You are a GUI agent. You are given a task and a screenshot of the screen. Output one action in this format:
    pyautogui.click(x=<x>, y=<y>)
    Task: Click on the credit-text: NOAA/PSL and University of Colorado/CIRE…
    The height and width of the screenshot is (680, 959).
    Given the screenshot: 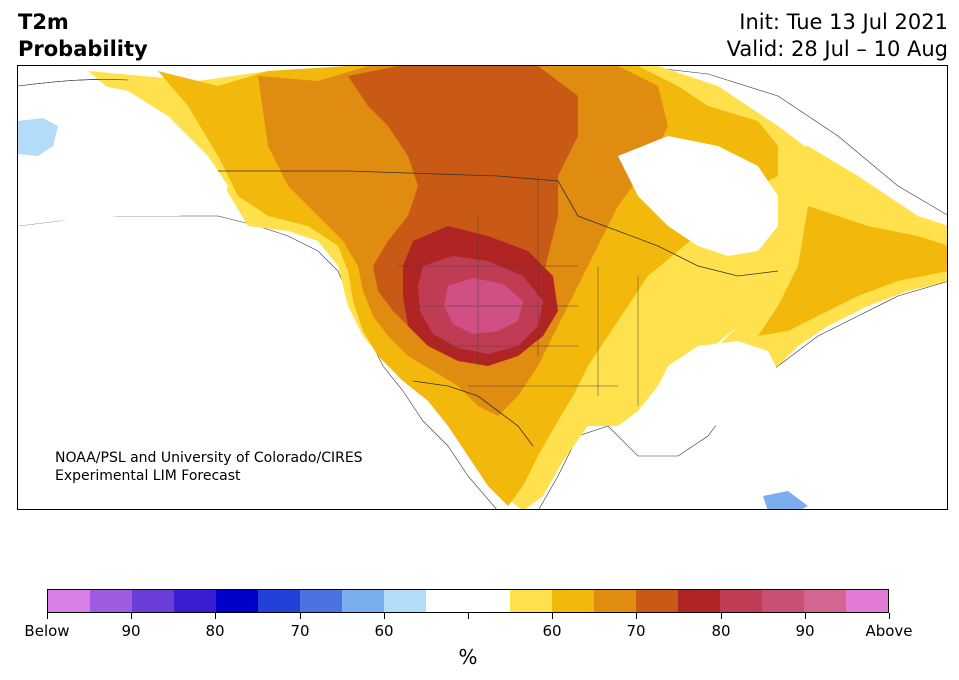 What is the action you would take?
    pyautogui.click(x=209, y=467)
    